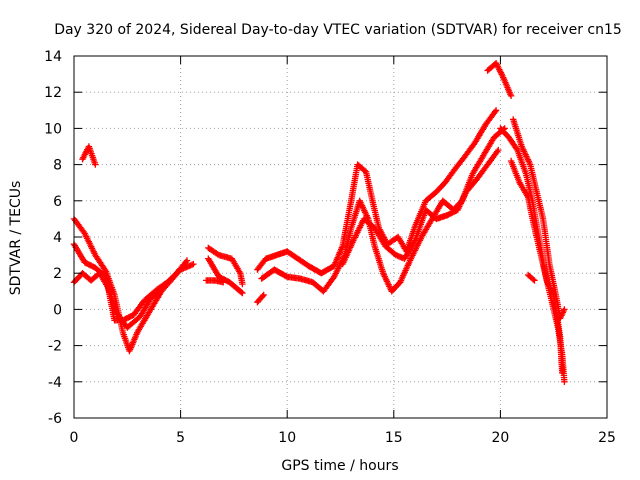  I want to click on x-tick-label: 25, so click(607, 438).